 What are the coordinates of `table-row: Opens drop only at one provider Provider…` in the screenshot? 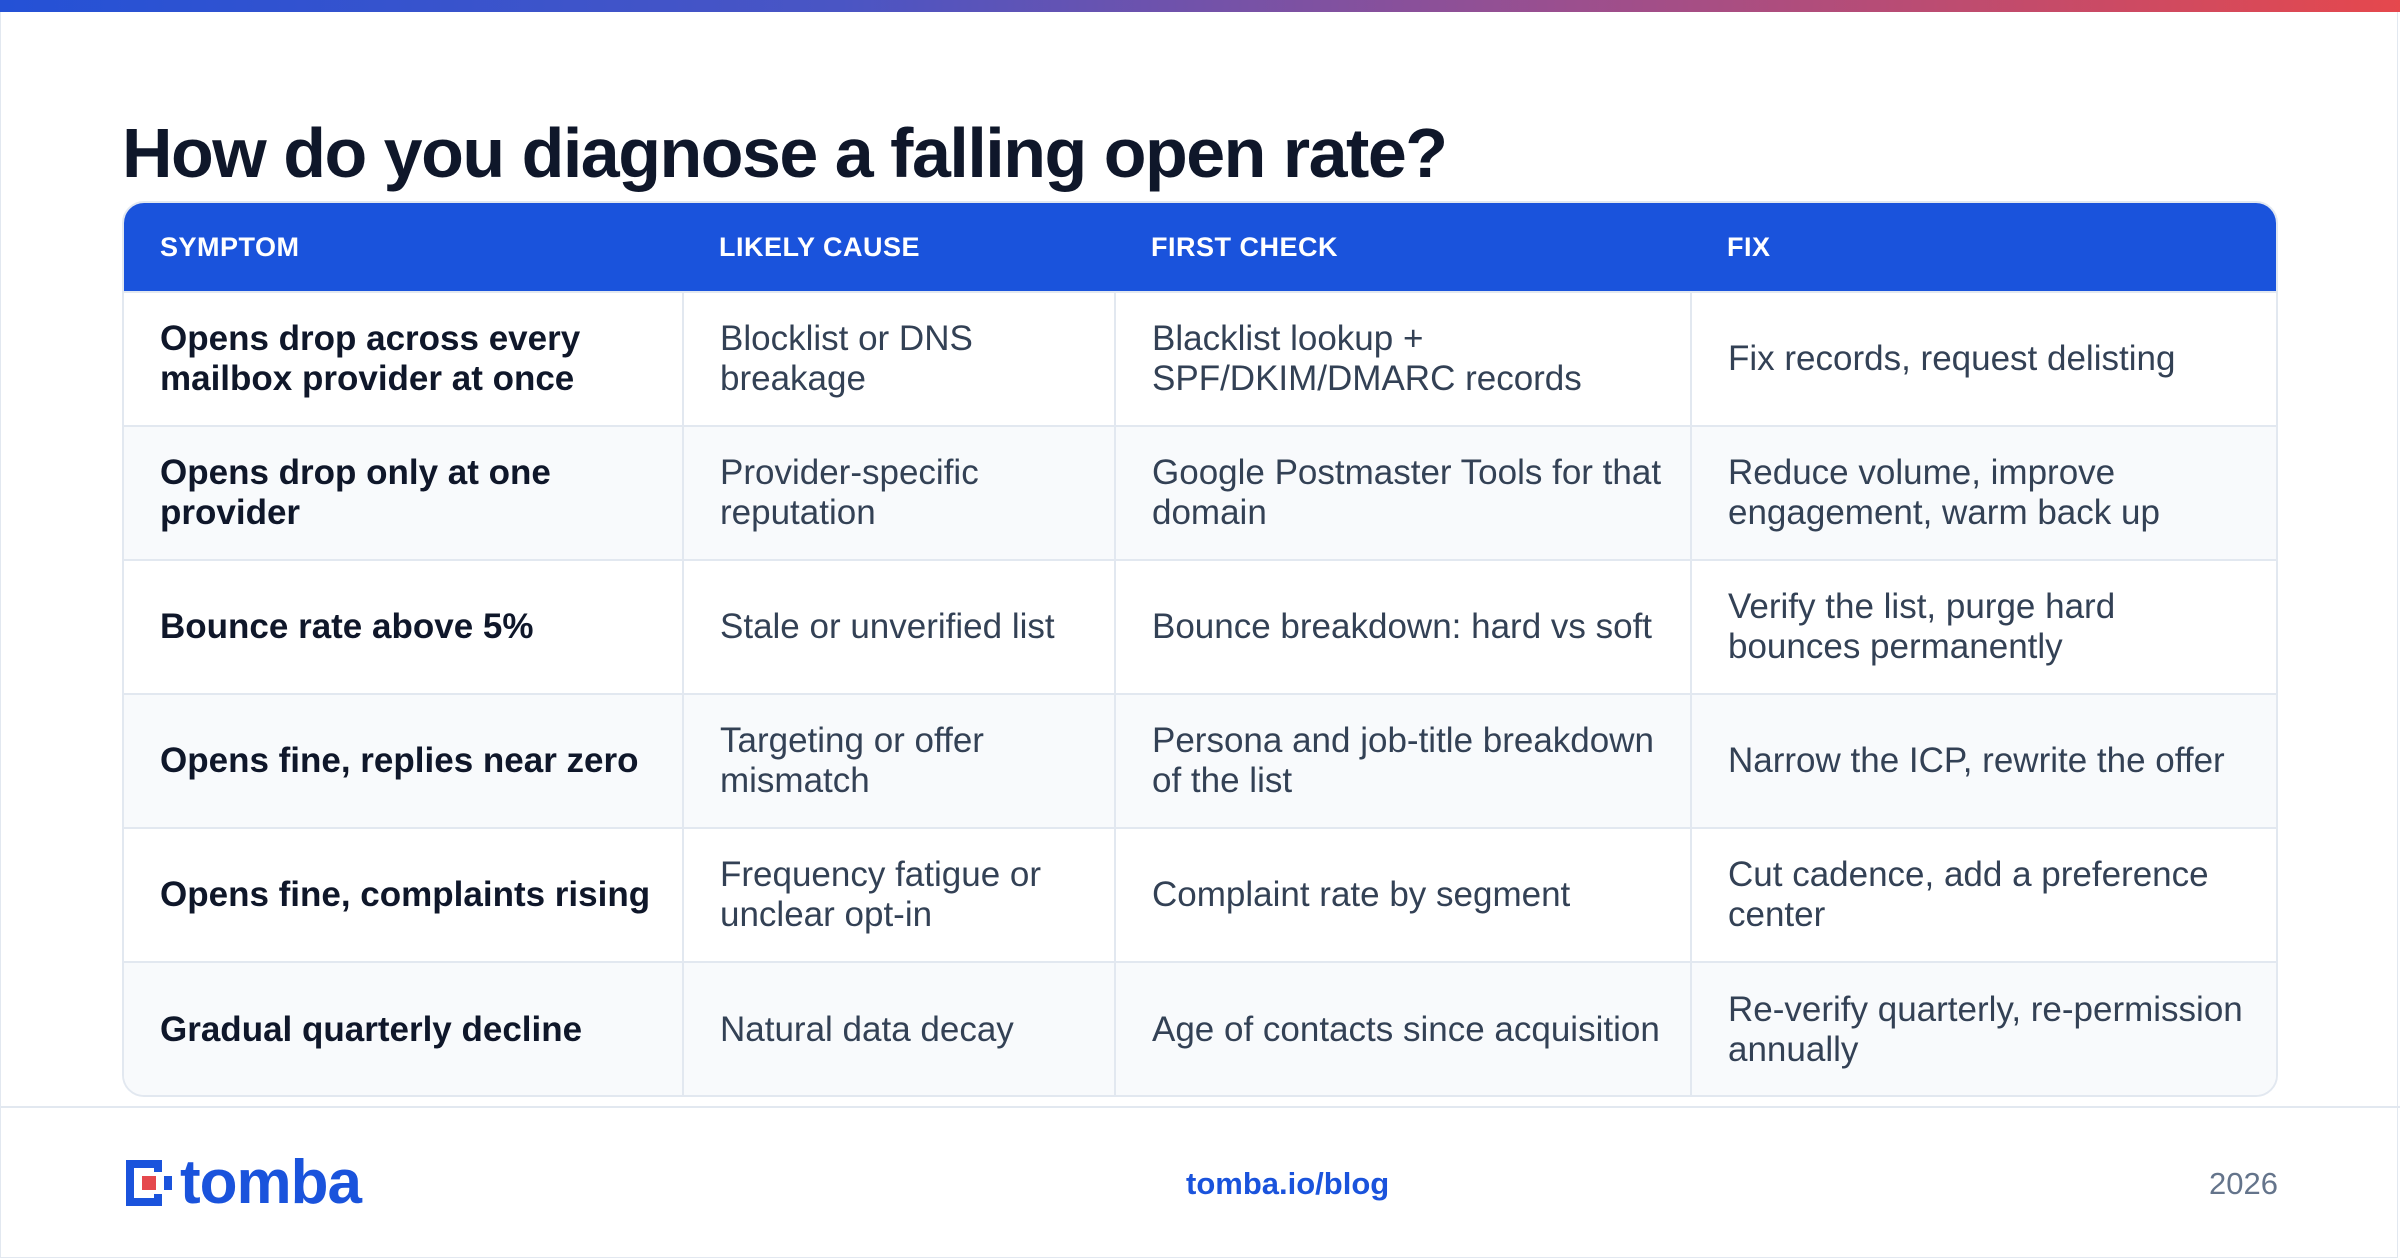 It's located at (1200, 492).